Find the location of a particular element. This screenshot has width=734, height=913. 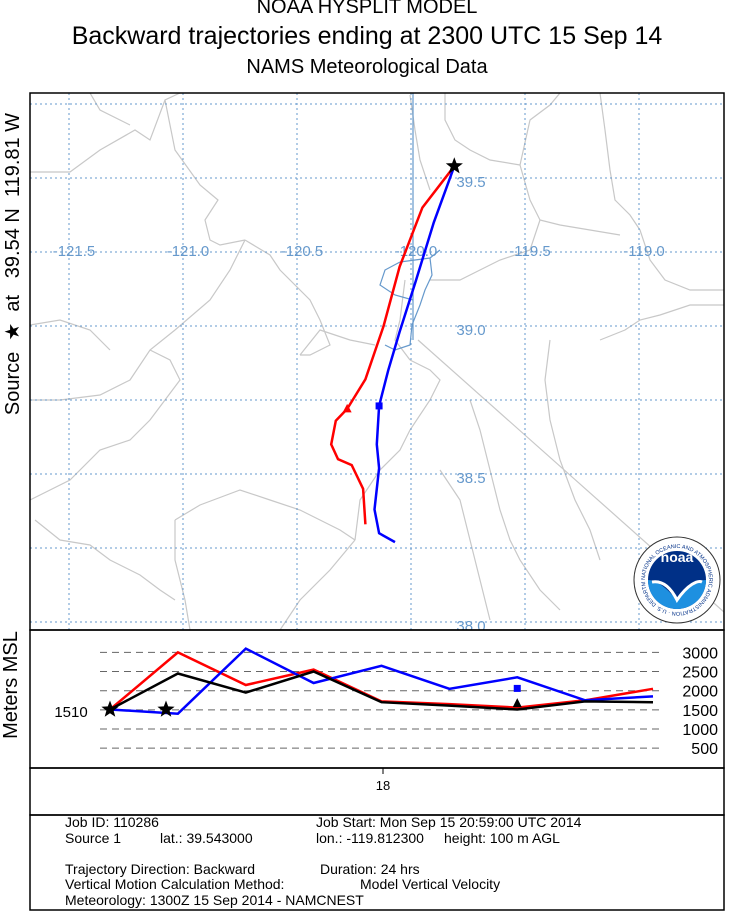

latitude-label: 38.5 is located at coordinates (470, 478).